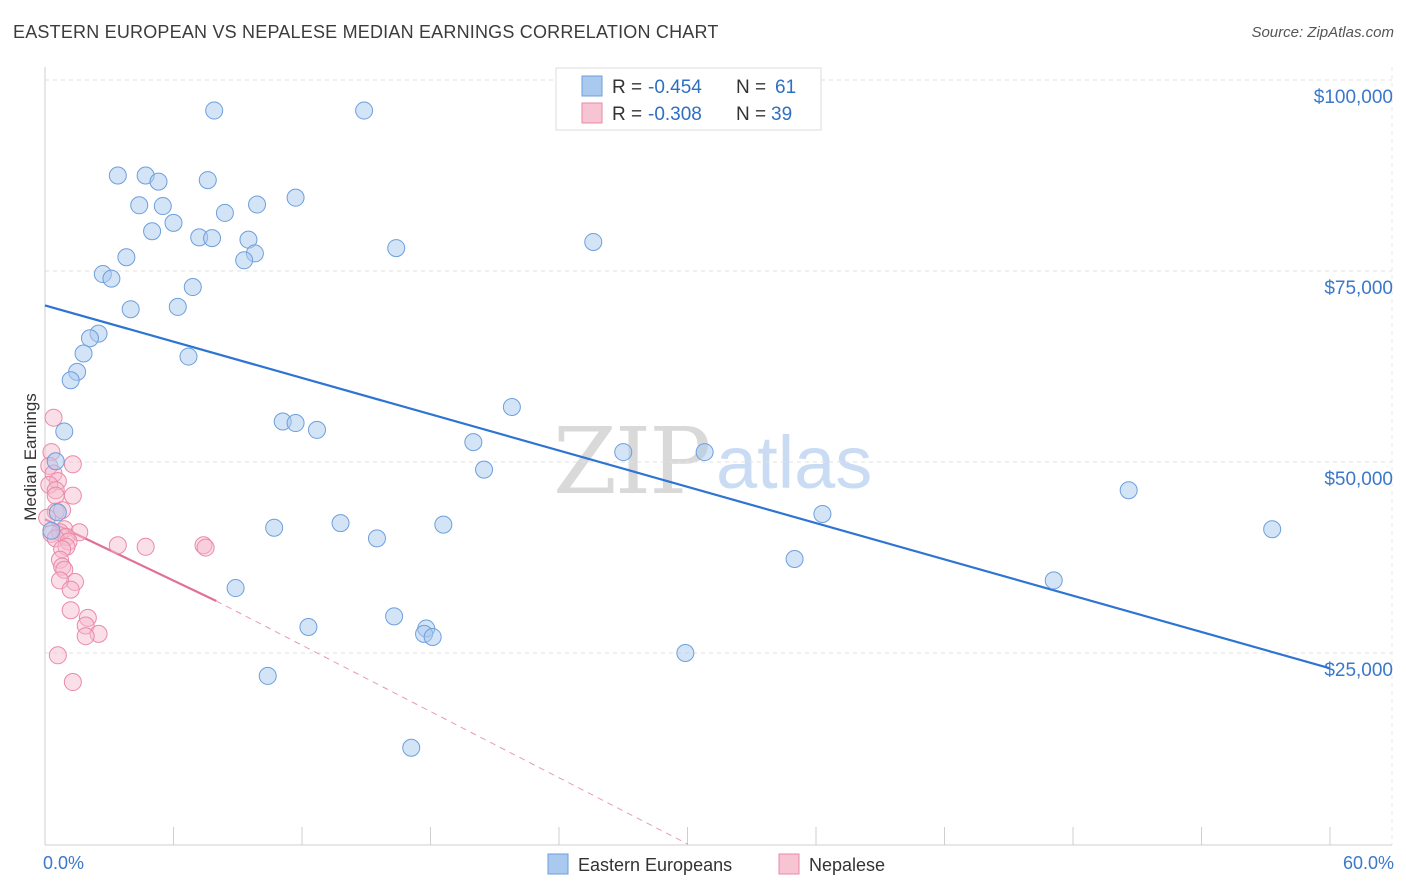 Image resolution: width=1406 pixels, height=892 pixels. What do you see at coordinates (1353, 97) in the screenshot?
I see `y-tick-label: $100,000` at bounding box center [1353, 97].